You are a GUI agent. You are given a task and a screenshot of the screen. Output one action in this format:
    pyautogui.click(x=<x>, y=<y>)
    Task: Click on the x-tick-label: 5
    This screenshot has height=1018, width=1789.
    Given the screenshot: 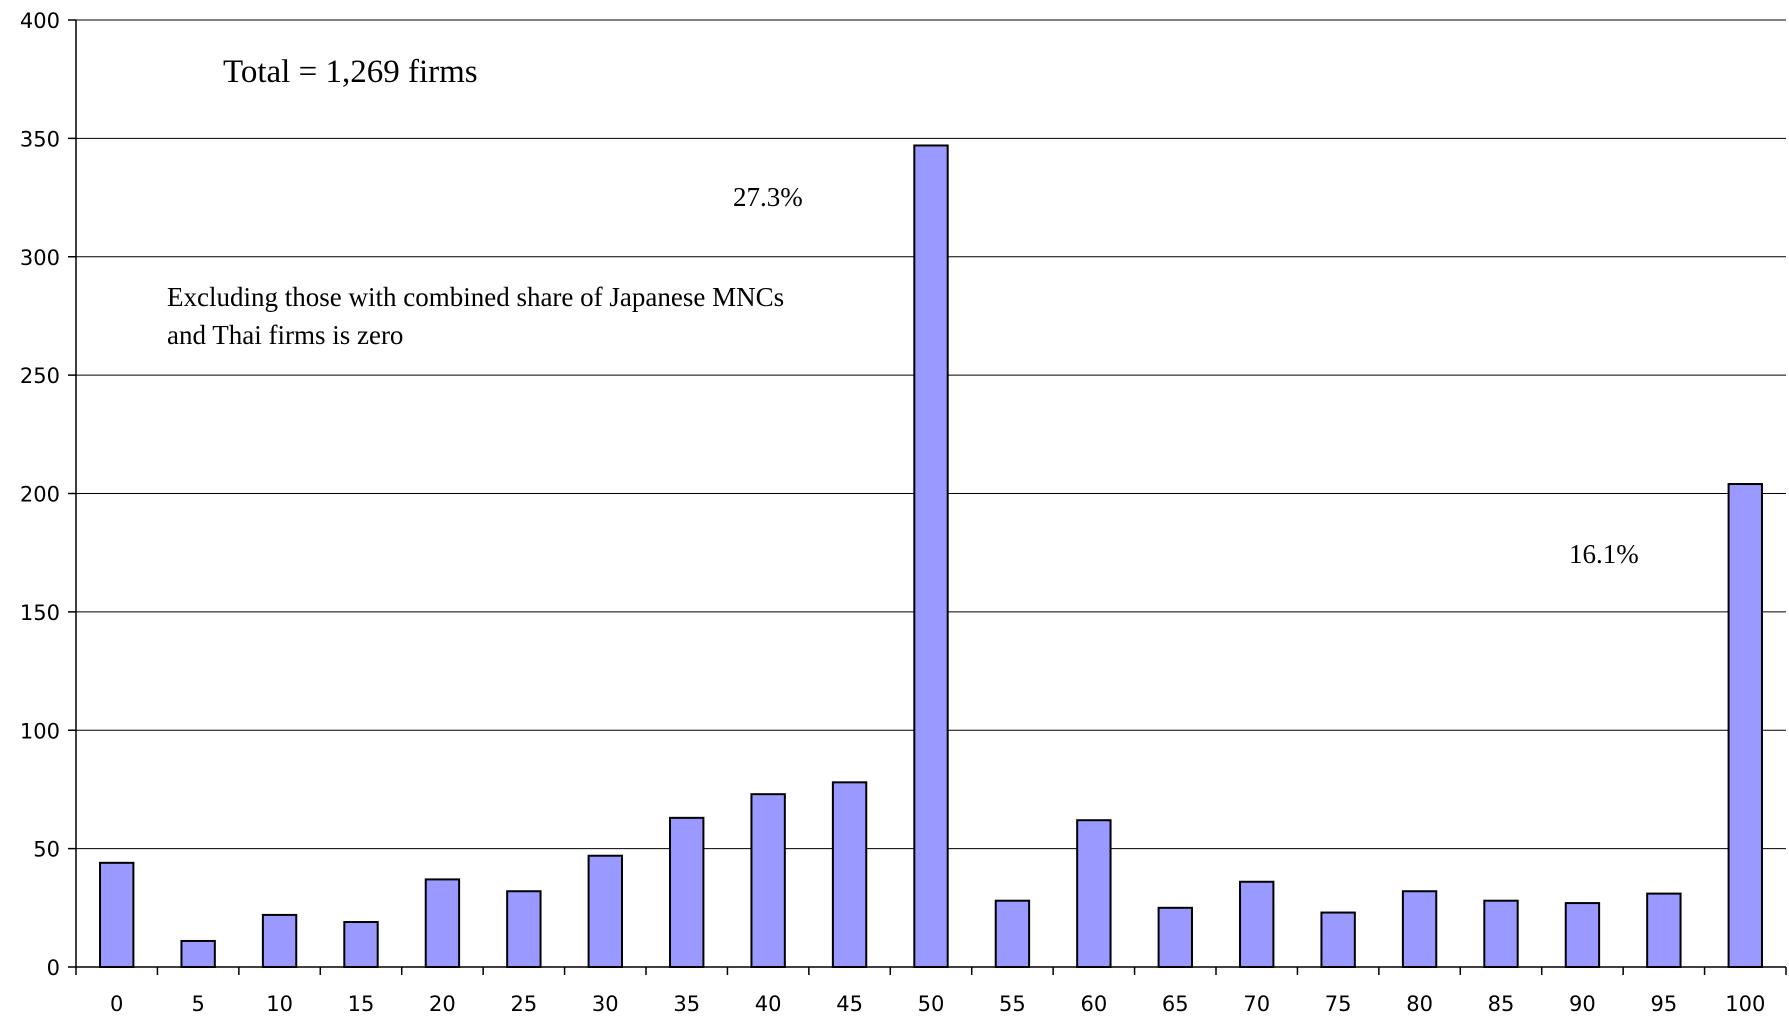 What is the action you would take?
    pyautogui.click(x=197, y=1004)
    